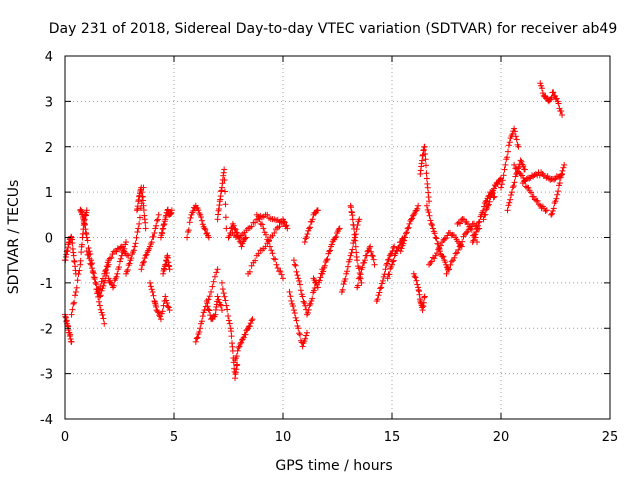  I want to click on y-tick-label: -2, so click(46, 329).